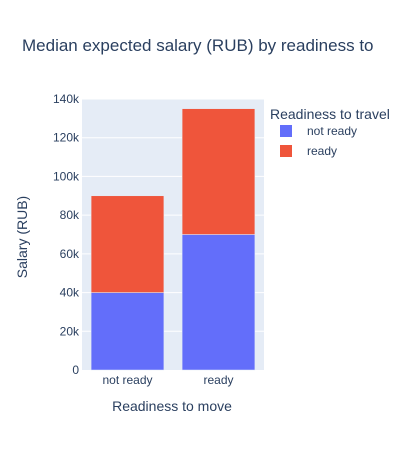 The width and height of the screenshot is (418, 450). I want to click on y-axis-title: Salary (RUB), so click(22, 237).